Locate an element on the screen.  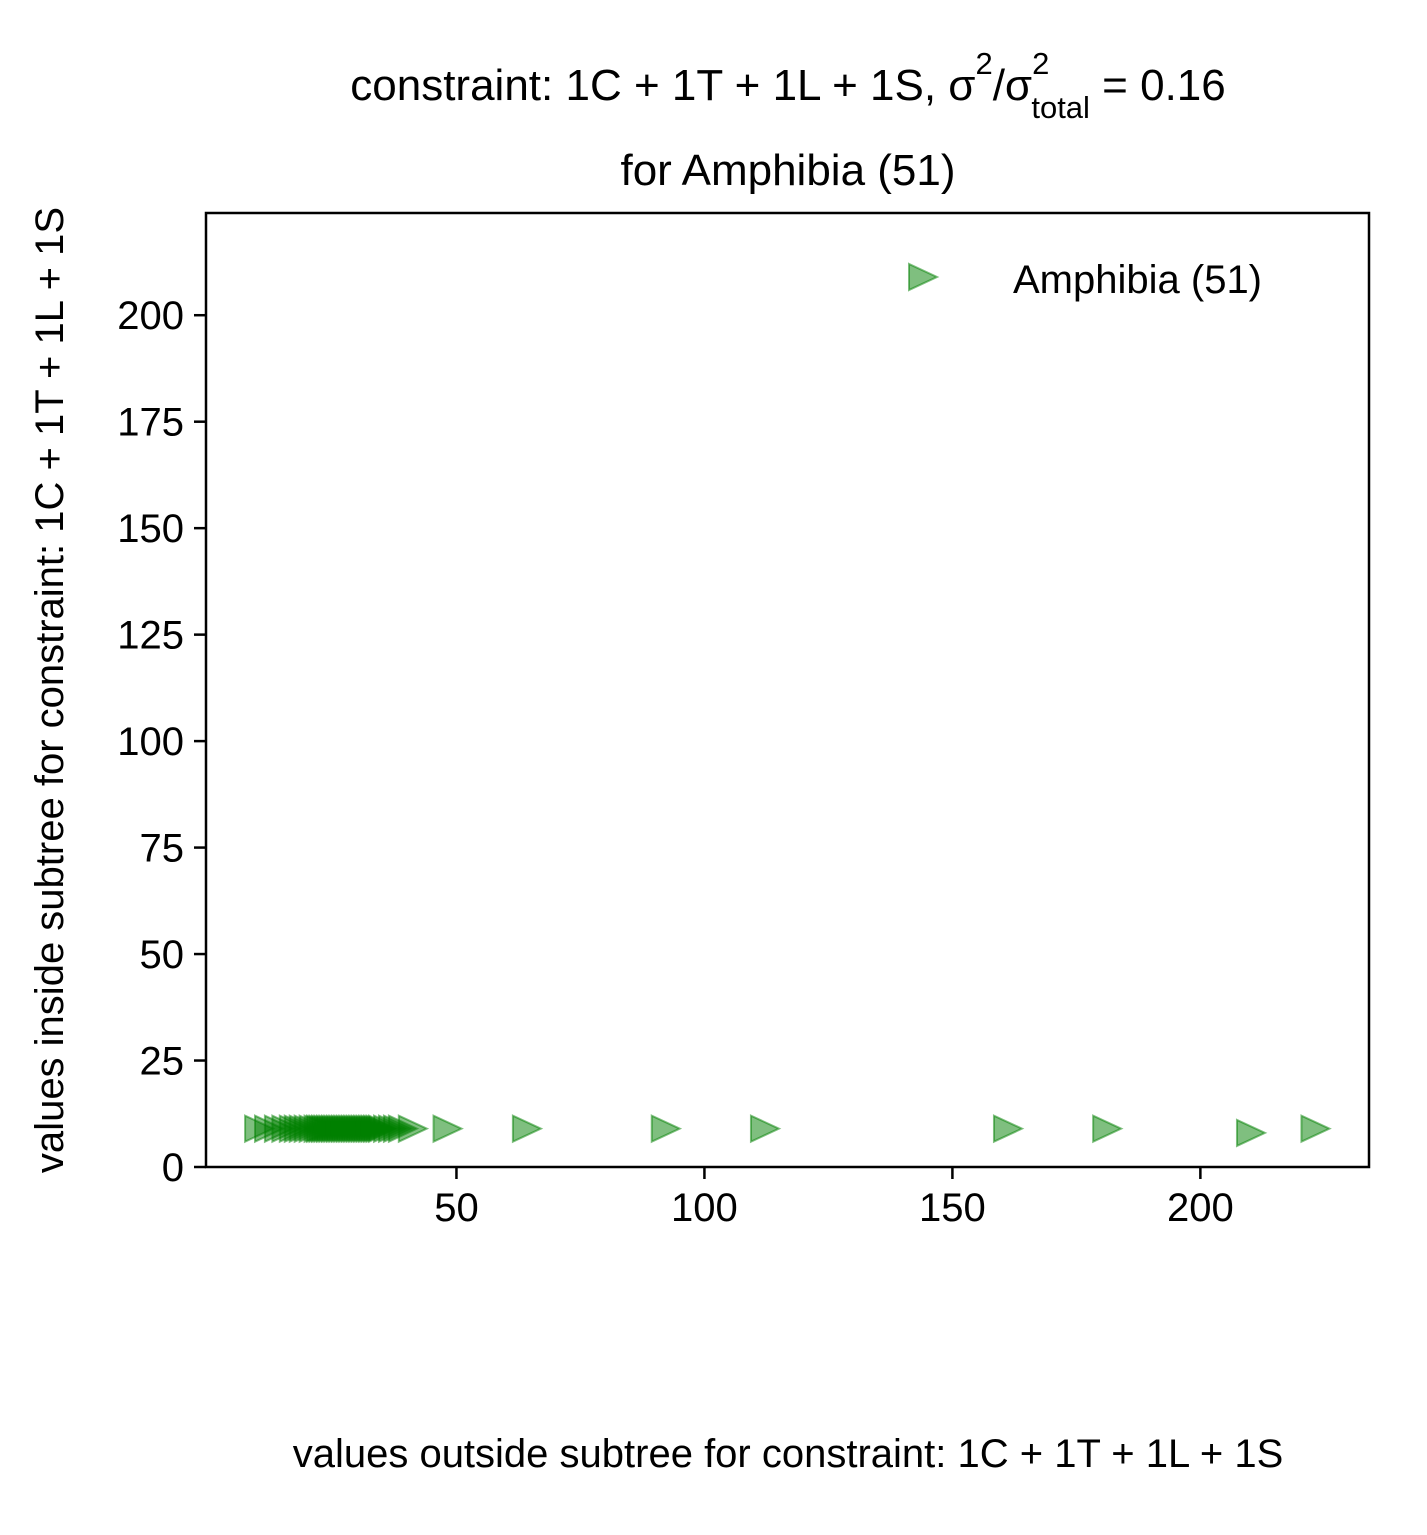
y-tick-label: 0 is located at coordinates (173, 1168).